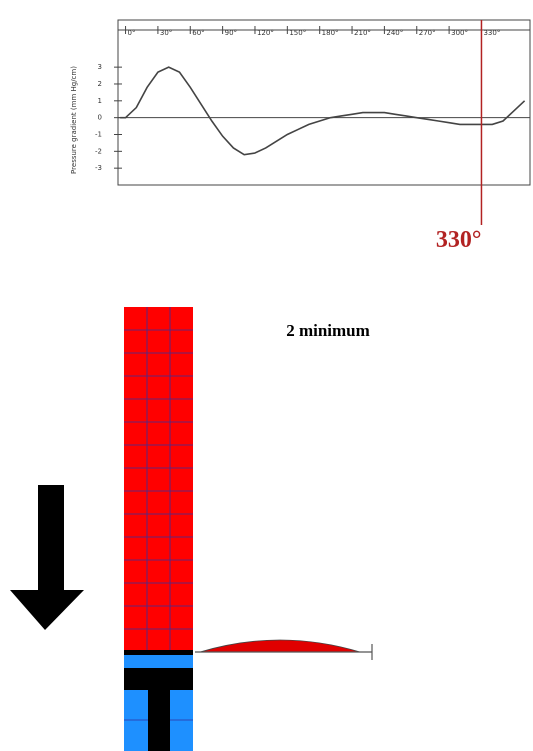 This screenshot has width=533, height=751. What do you see at coordinates (198, 33) in the screenshot?
I see `x-tick-label: 60°` at bounding box center [198, 33].